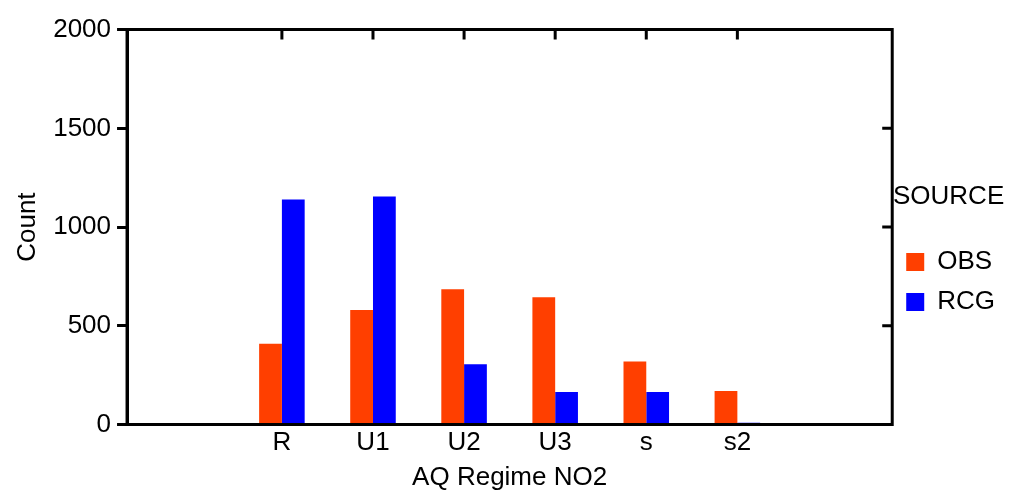  Describe the element at coordinates (965, 260) in the screenshot. I see `legend-label: OBS` at that location.